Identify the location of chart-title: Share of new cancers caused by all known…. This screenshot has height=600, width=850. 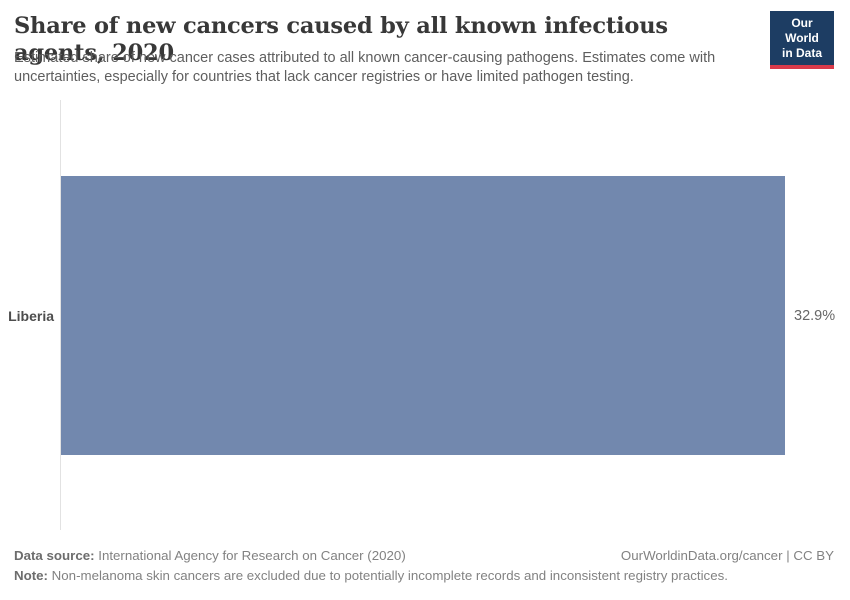
(341, 39).